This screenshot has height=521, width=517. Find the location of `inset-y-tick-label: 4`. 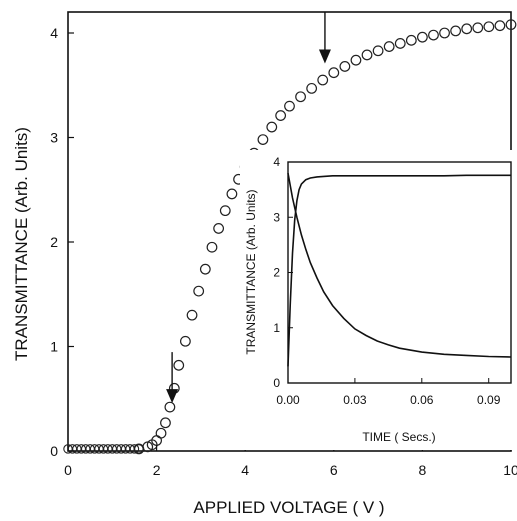

inset-y-tick-label: 4 is located at coordinates (276, 162).